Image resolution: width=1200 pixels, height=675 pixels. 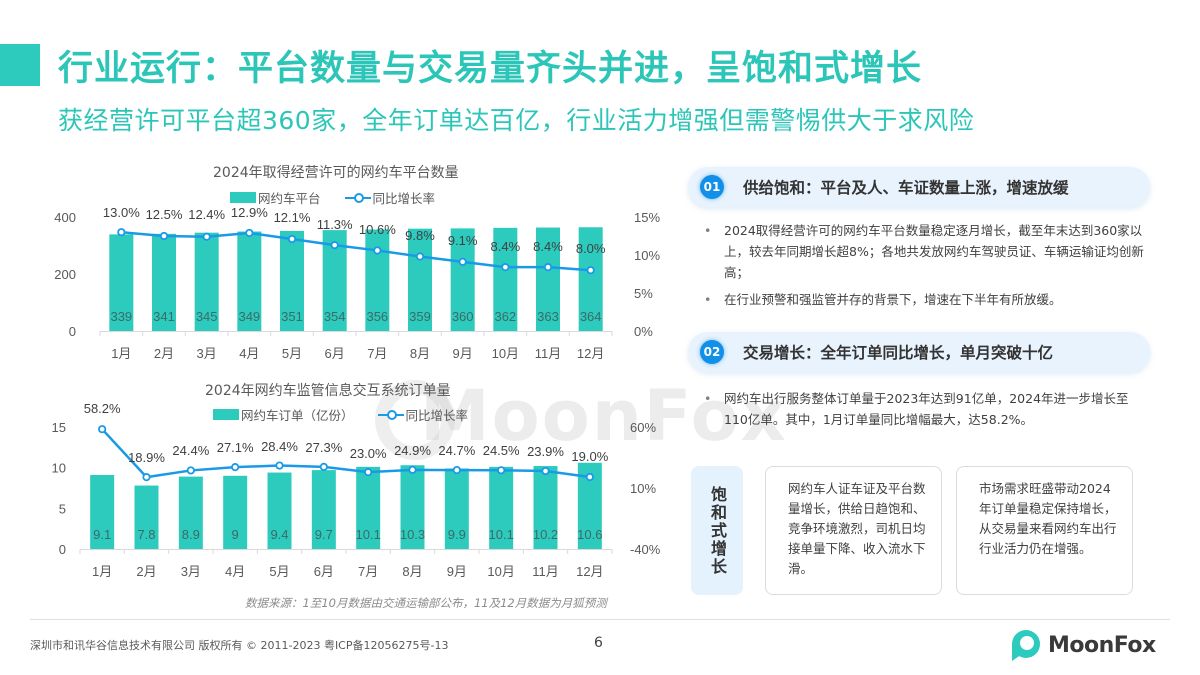 What do you see at coordinates (924, 299) in the screenshot?
I see `bullet-item: 在行业预警和强监管并存的背景下，增速在下半年有所放缓。` at bounding box center [924, 299].